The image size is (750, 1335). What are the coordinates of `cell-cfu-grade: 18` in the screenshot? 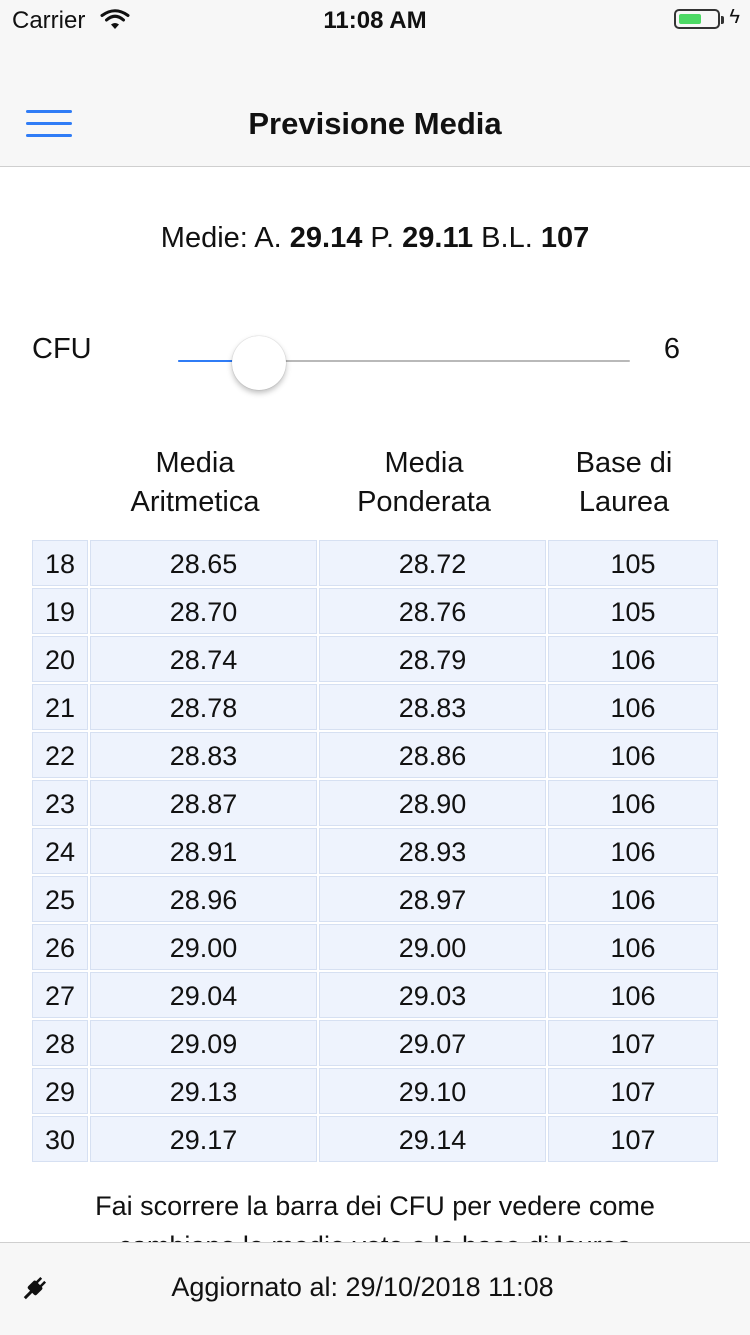 It's located at (60, 563).